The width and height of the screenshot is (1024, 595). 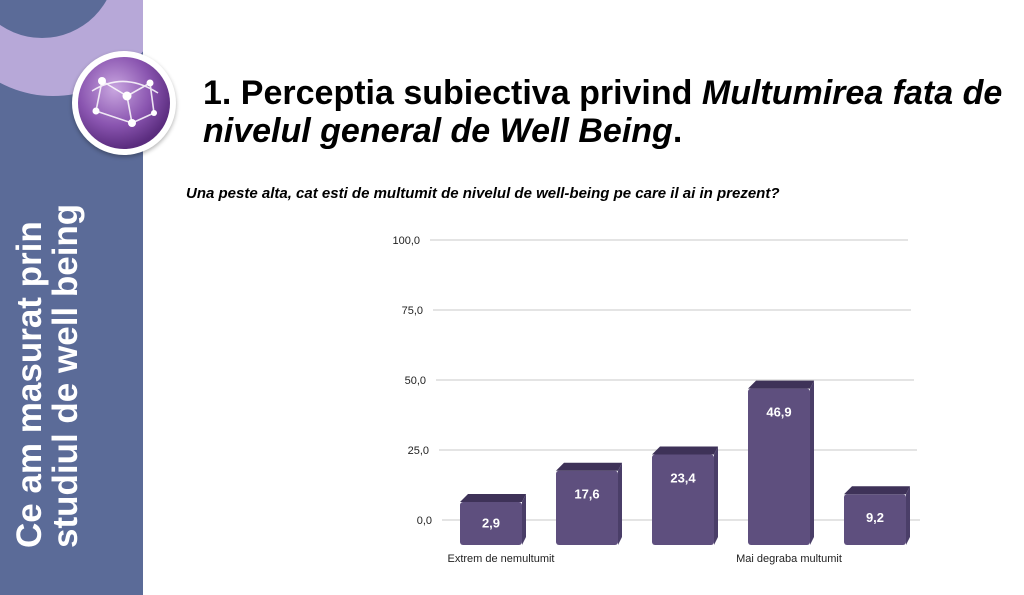 I want to click on x-category-label: Extrem de nemultumit, so click(x=501, y=559).